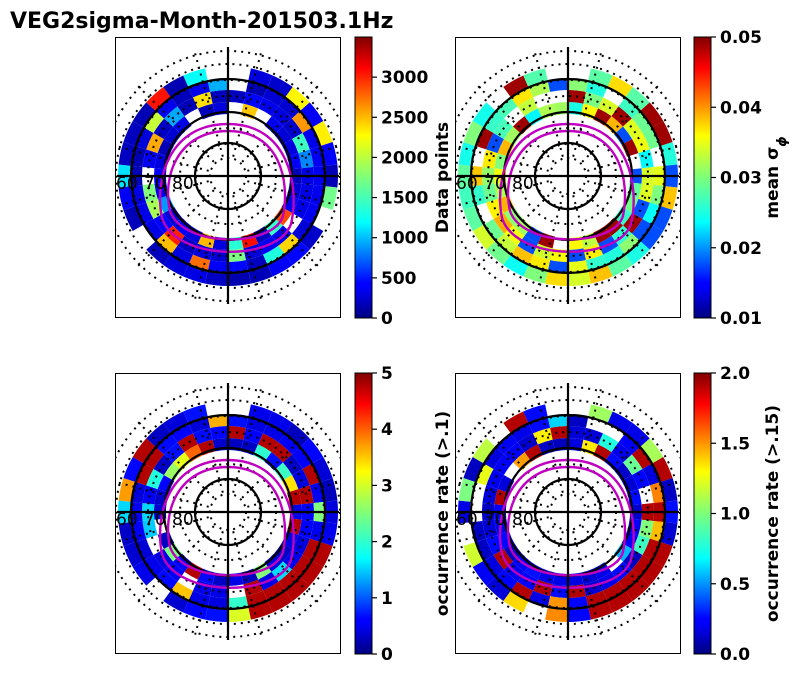 The height and width of the screenshot is (674, 796). I want to click on latitude-label: 60, so click(467, 184).